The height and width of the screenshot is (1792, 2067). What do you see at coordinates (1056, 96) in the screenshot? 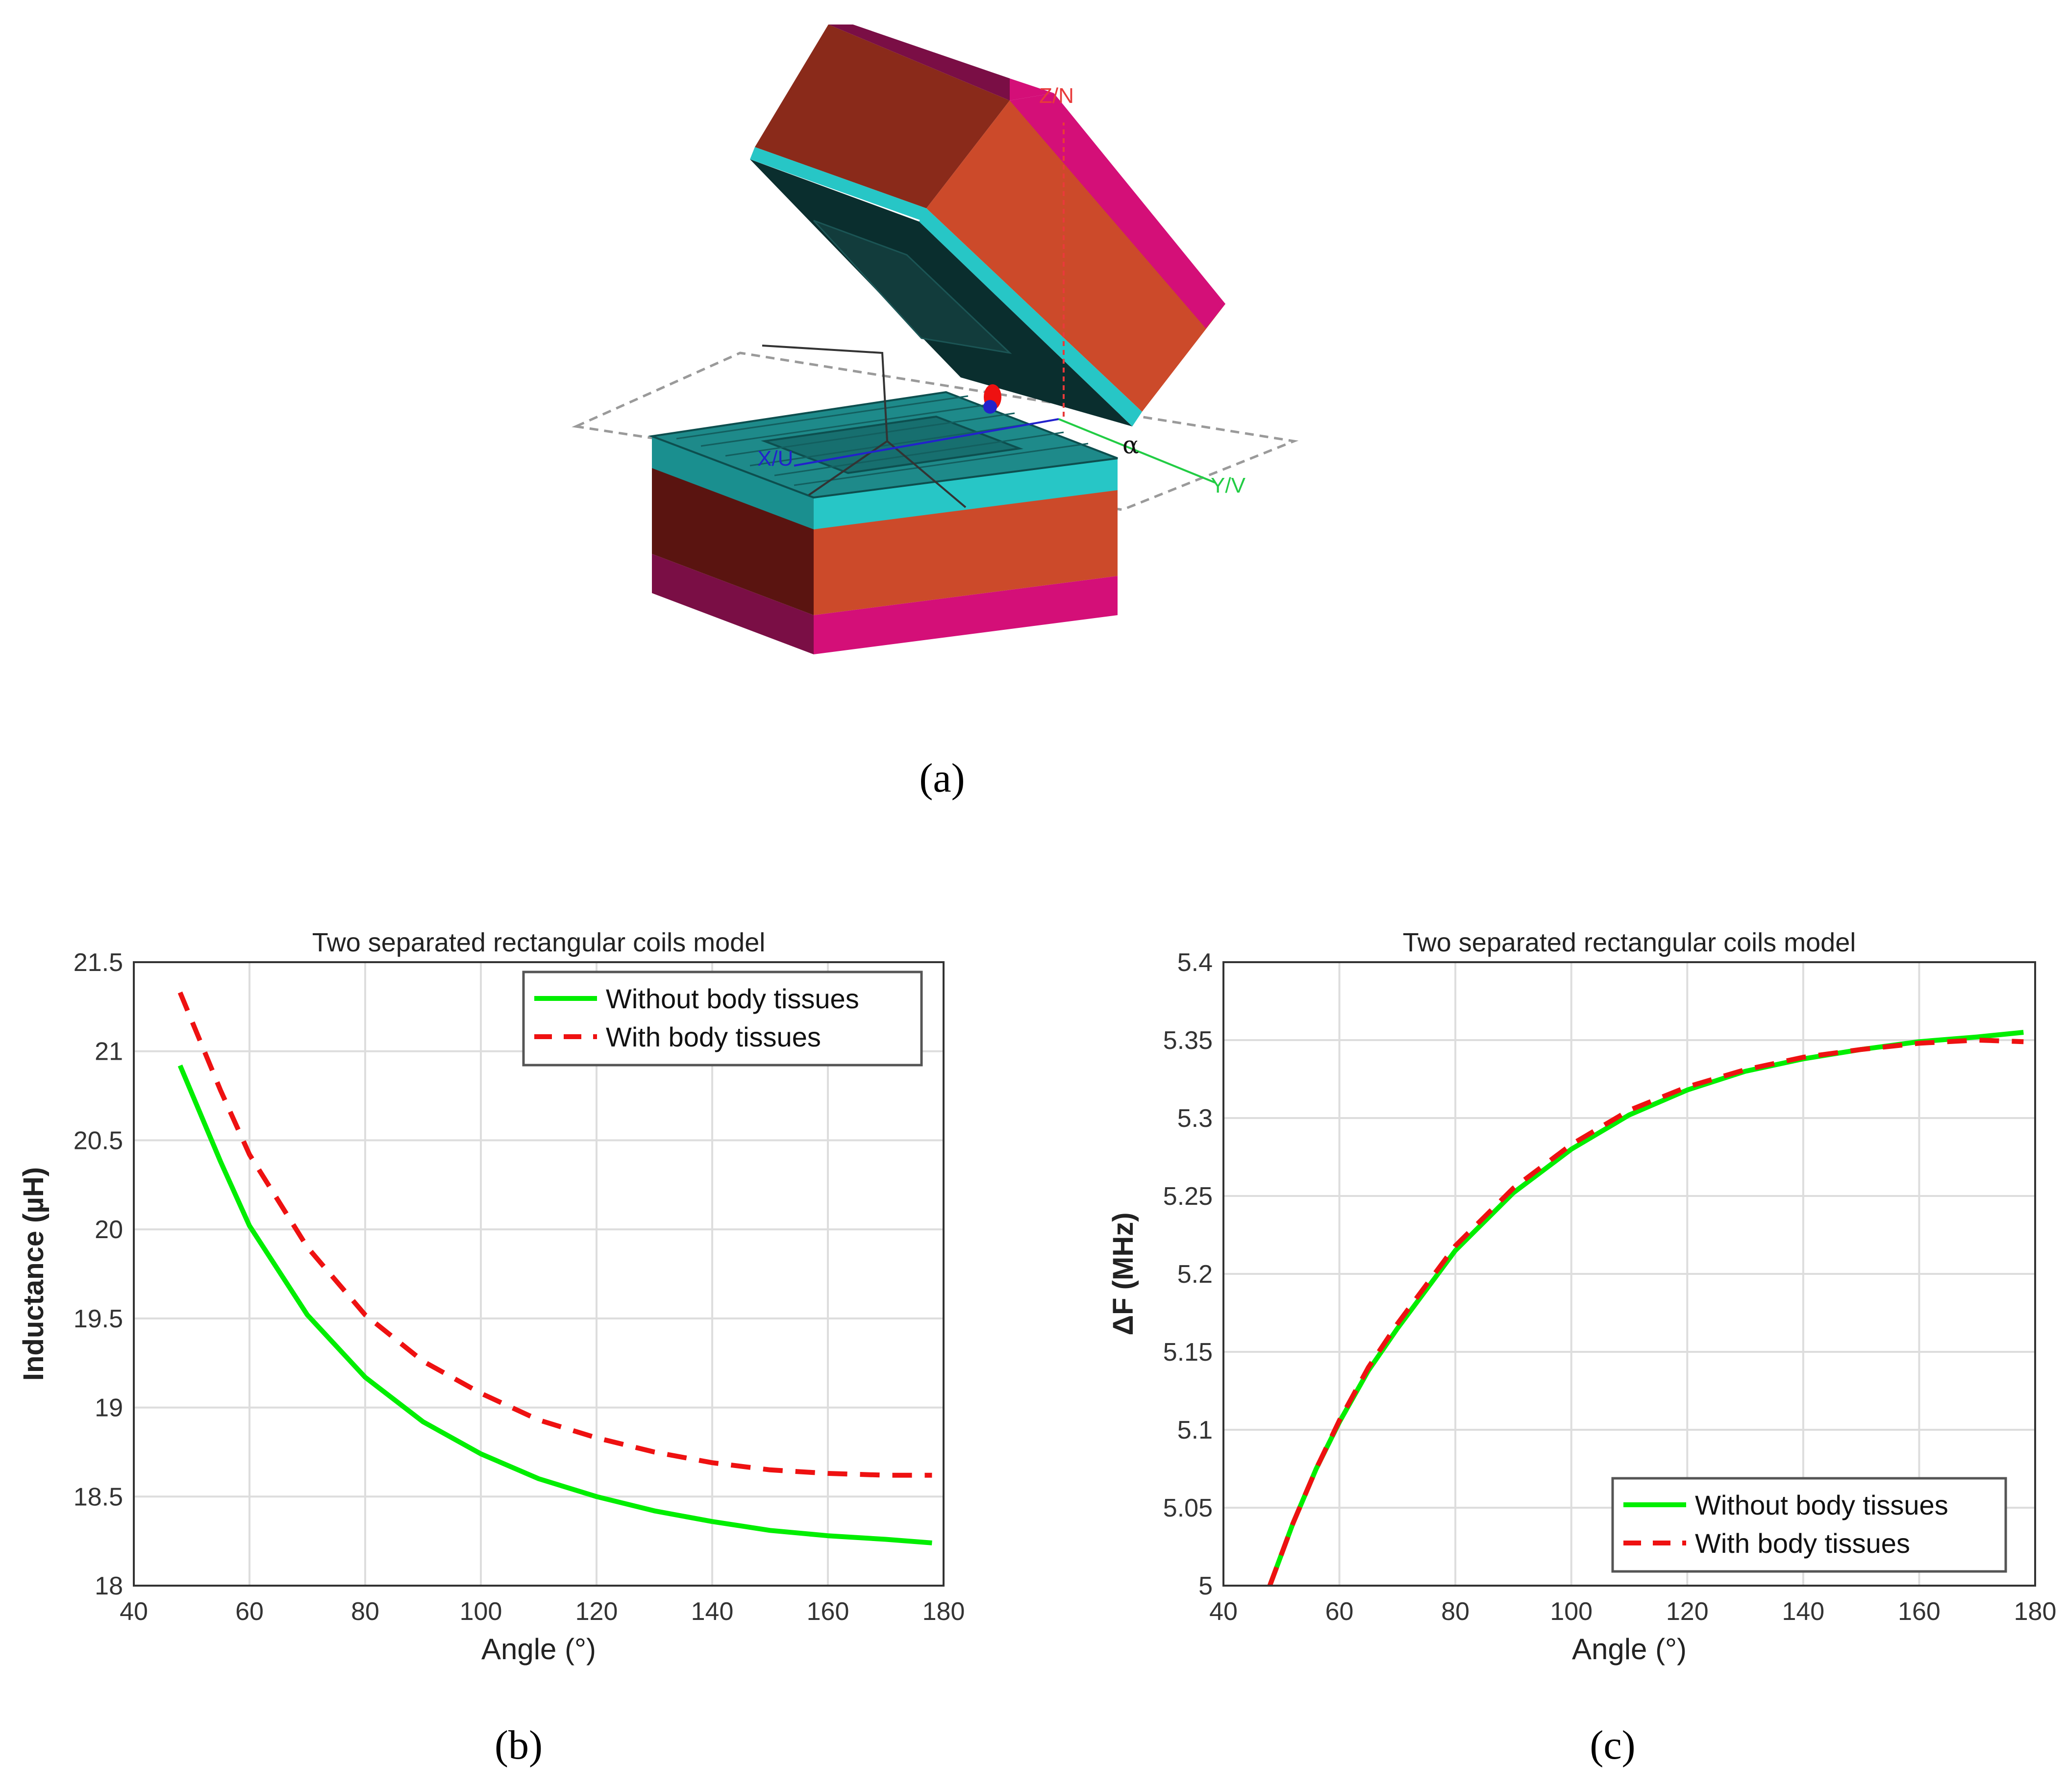
I see `z-axis-label: Z/N` at bounding box center [1056, 96].